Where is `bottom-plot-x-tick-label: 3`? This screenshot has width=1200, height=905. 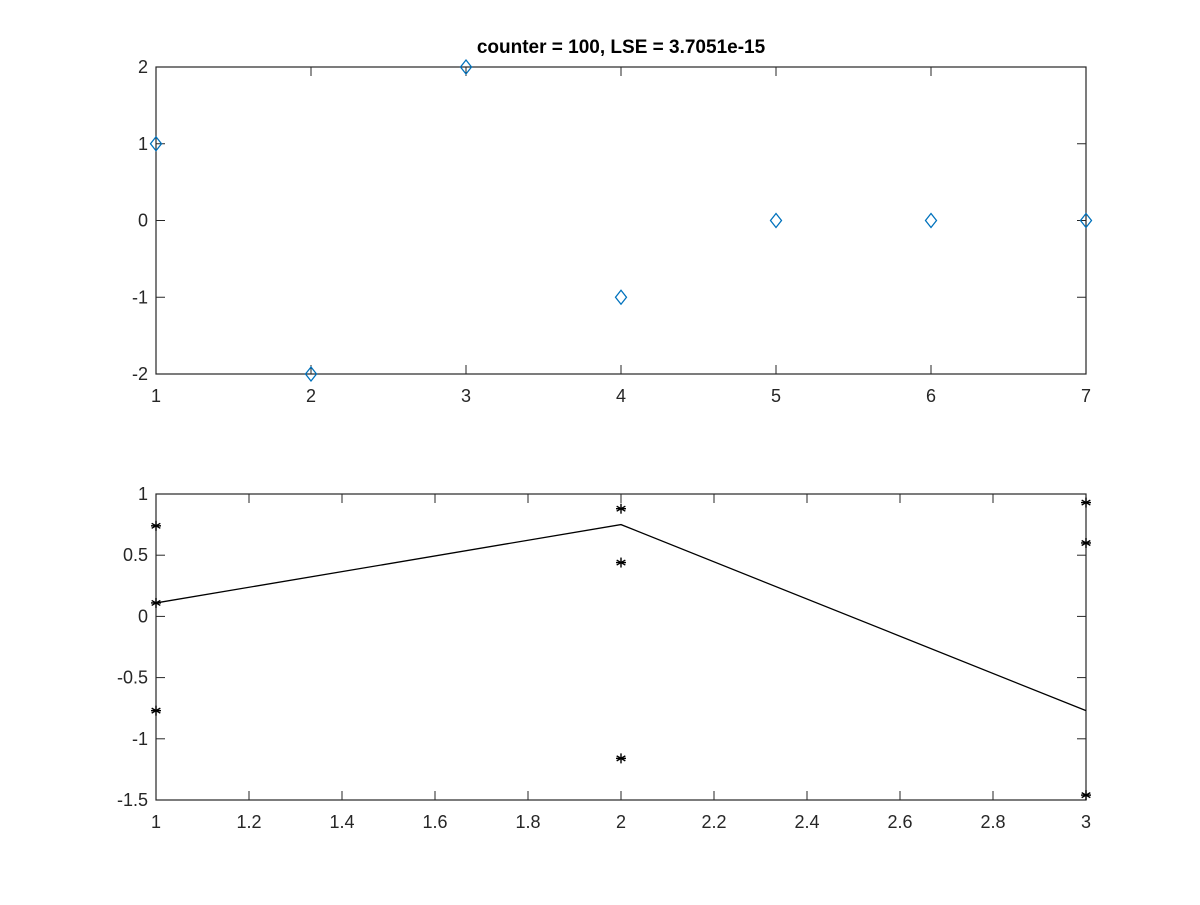 bottom-plot-x-tick-label: 3 is located at coordinates (1086, 822).